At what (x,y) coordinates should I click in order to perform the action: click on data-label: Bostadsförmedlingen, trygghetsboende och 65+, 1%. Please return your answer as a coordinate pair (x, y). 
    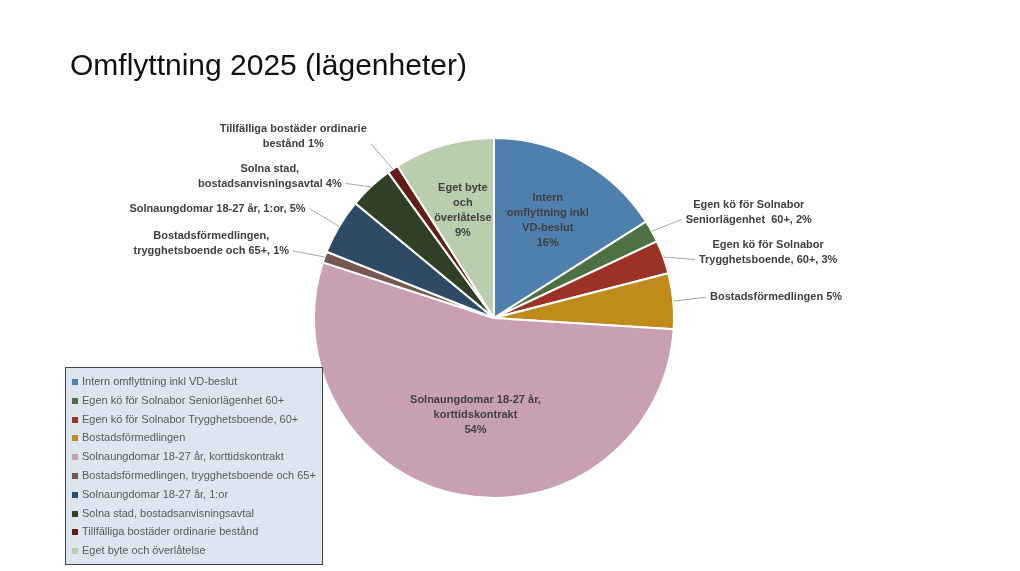
    Looking at the image, I should click on (211, 243).